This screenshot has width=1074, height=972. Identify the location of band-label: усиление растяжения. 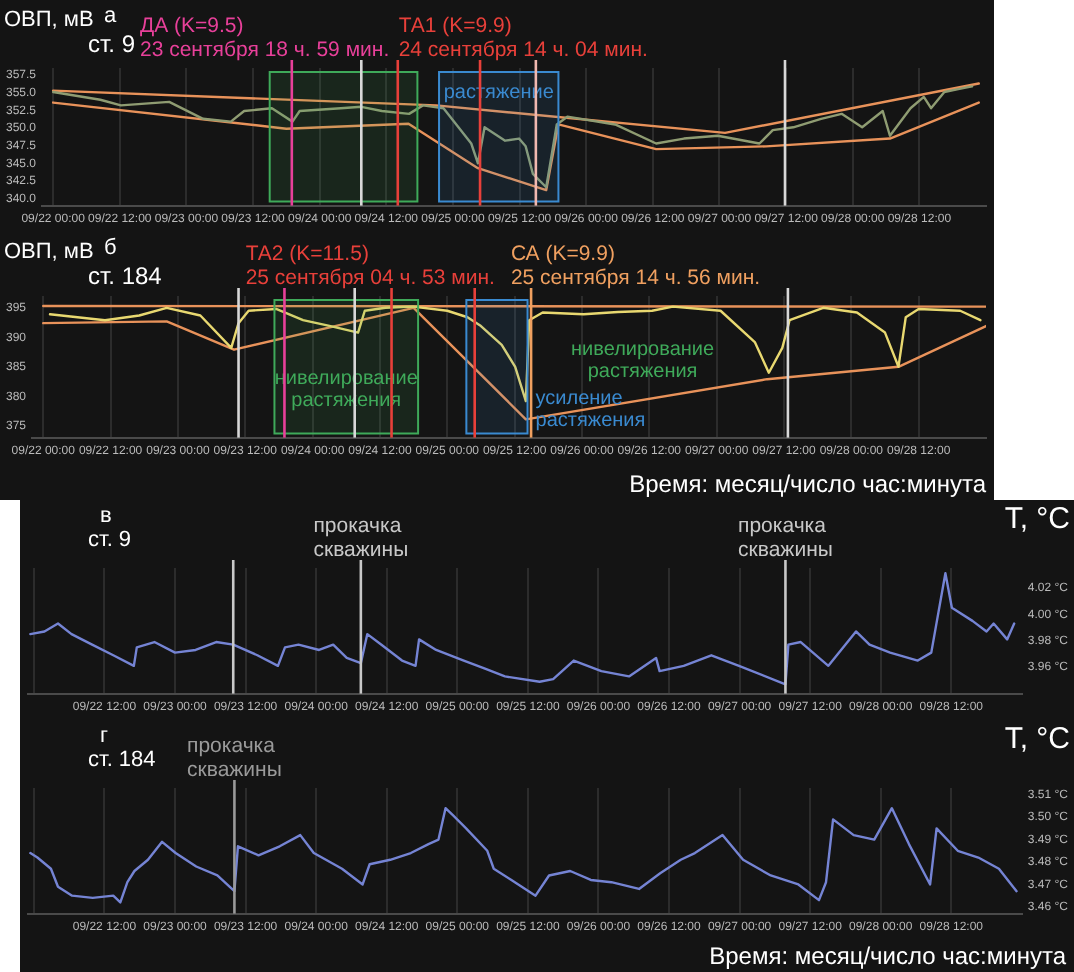
(590, 409).